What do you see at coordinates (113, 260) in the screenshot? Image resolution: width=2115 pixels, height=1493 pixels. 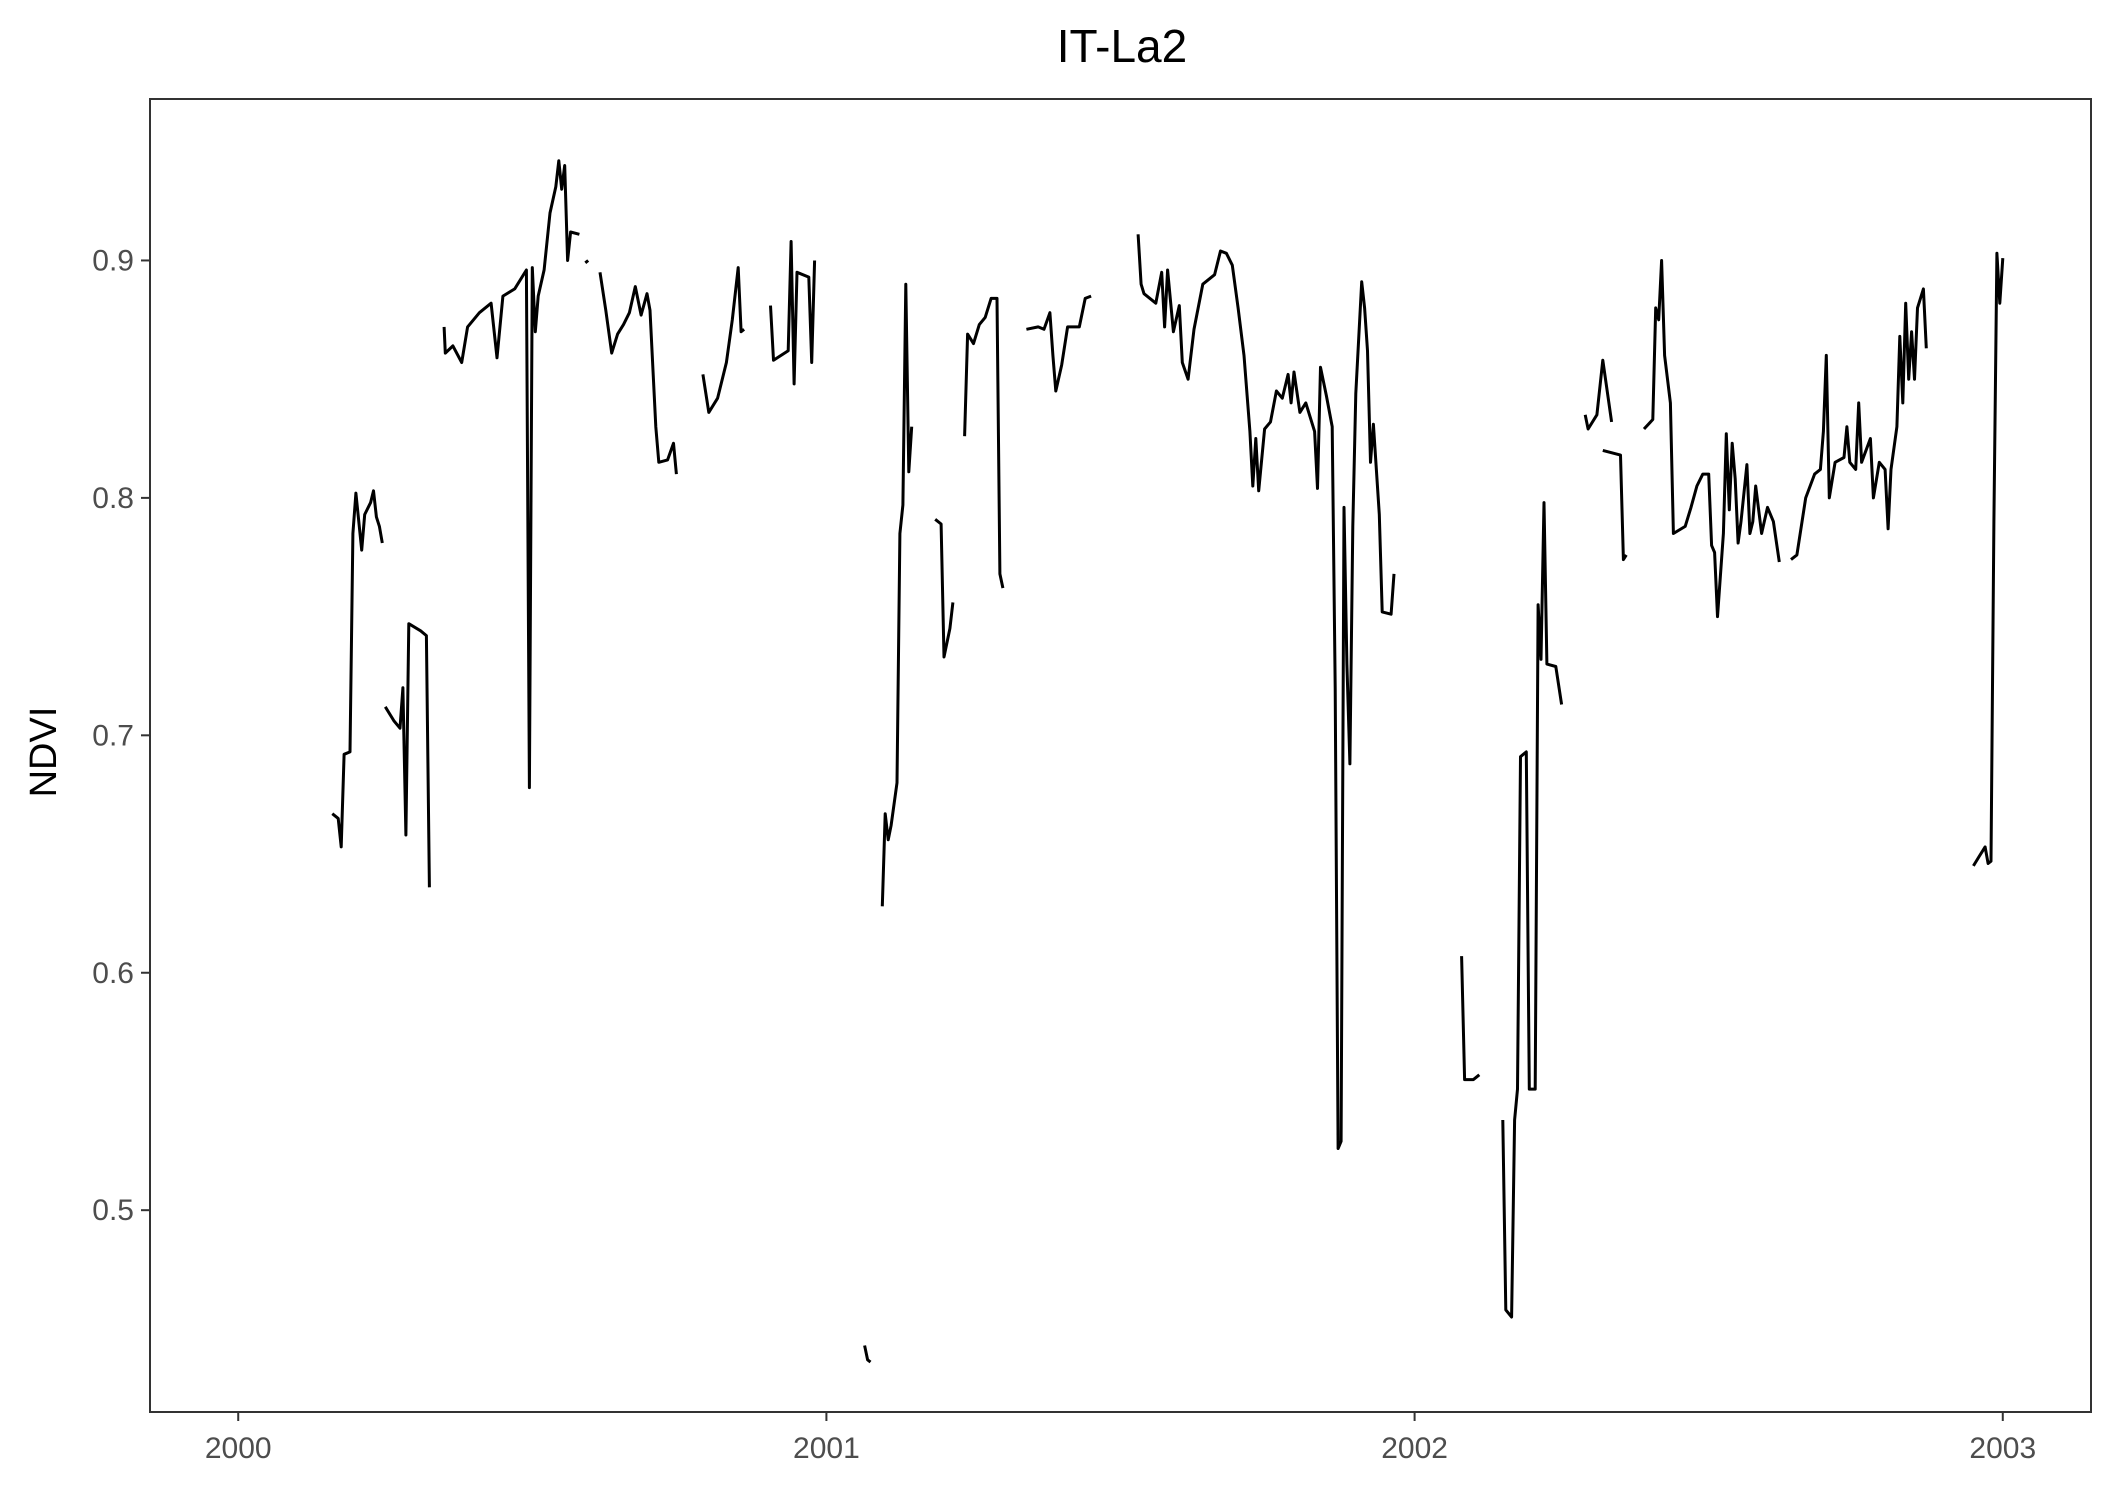 I see `y-tick-label: 0.9` at bounding box center [113, 260].